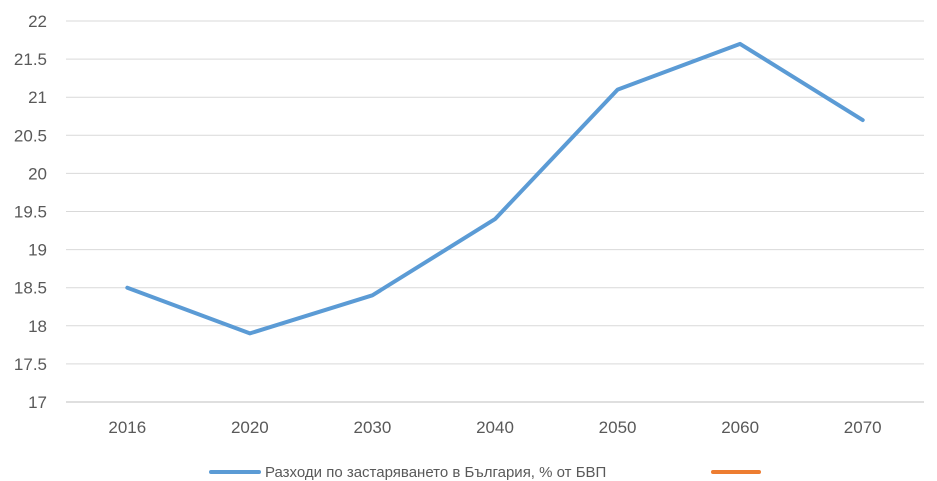 This screenshot has height=481, width=937. I want to click on y-tick-label: 17, so click(37, 402).